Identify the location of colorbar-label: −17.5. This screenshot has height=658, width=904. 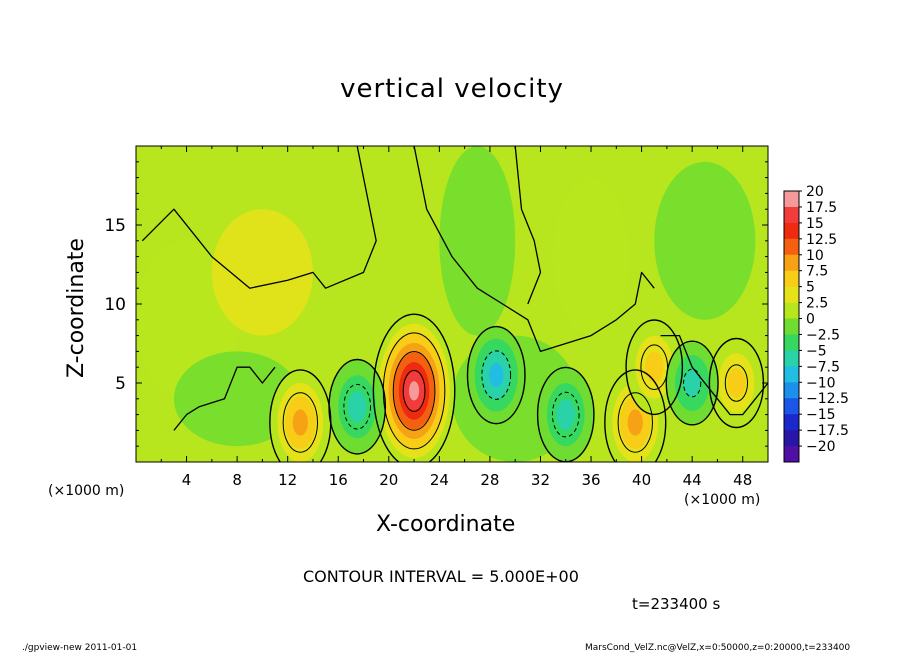
(827, 431).